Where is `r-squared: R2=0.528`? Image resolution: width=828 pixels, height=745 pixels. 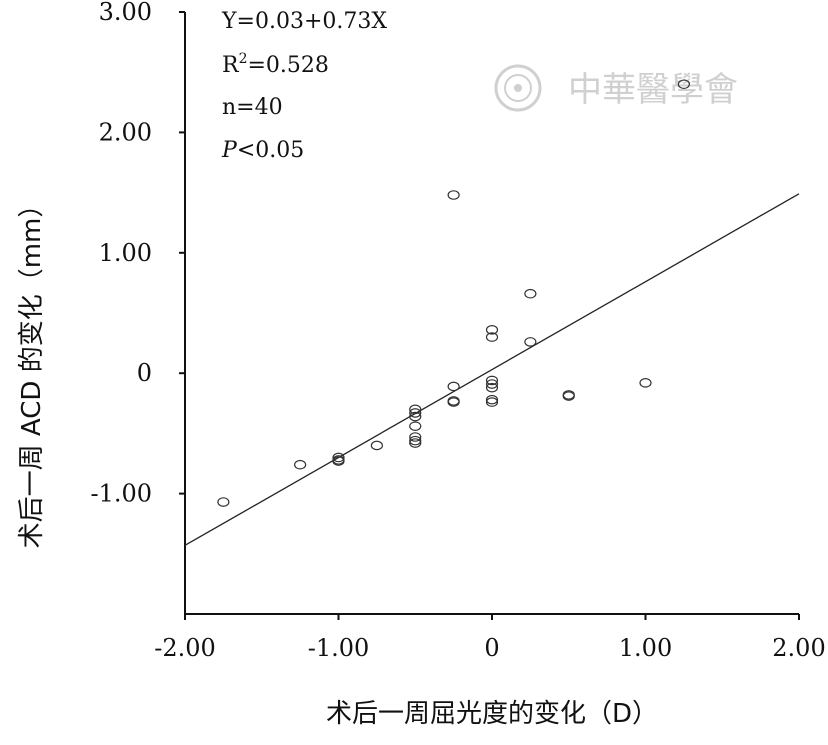
r-squared: R2=0.528 is located at coordinates (275, 64).